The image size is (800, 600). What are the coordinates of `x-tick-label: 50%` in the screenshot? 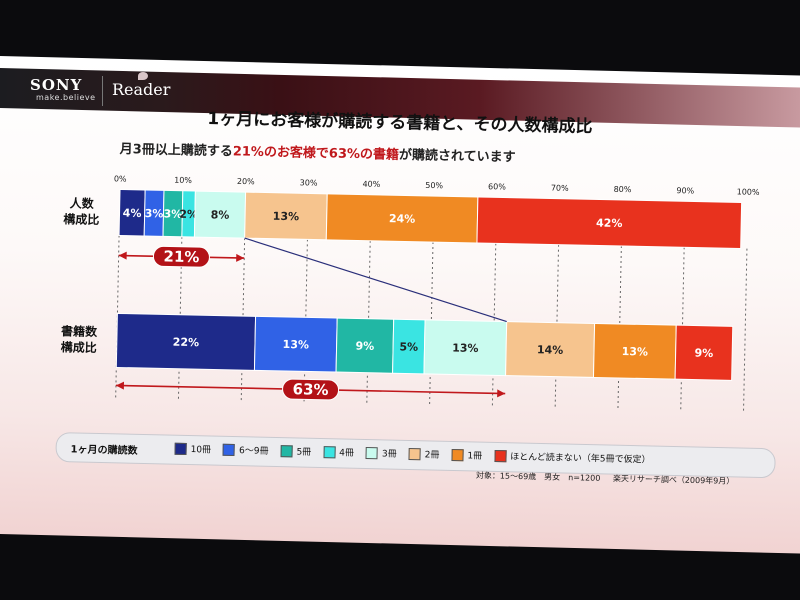 It's located at (434, 185).